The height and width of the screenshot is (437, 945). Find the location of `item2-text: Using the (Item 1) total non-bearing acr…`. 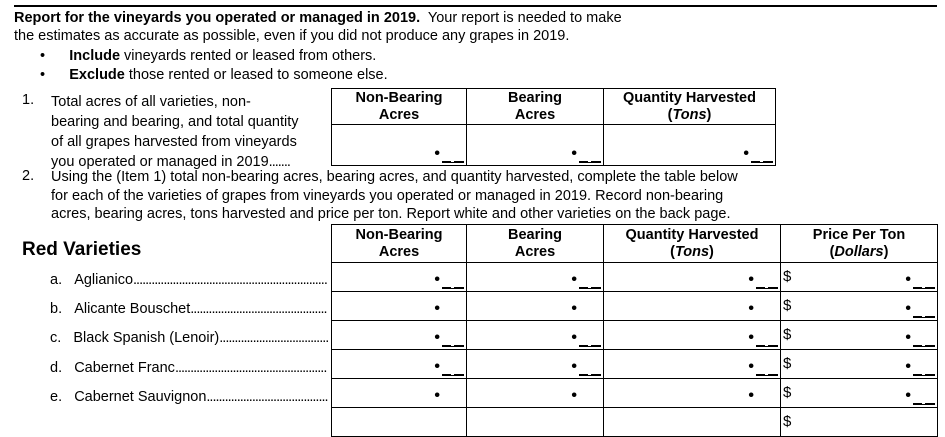

item2-text: Using the (Item 1) total non-bearing acr… is located at coordinates (394, 195).